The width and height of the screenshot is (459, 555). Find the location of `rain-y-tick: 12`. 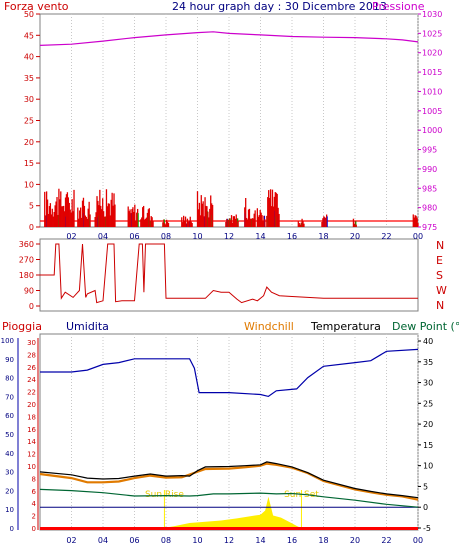

rain-y-tick: 12 is located at coordinates (31, 455).